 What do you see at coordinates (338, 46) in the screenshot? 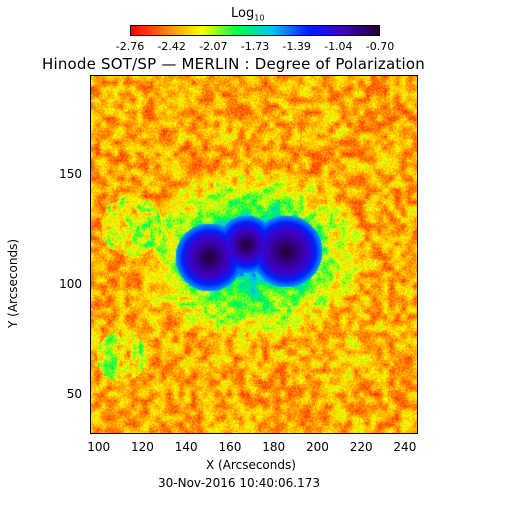
I see `colorbar-tick-label: -1.04` at bounding box center [338, 46].